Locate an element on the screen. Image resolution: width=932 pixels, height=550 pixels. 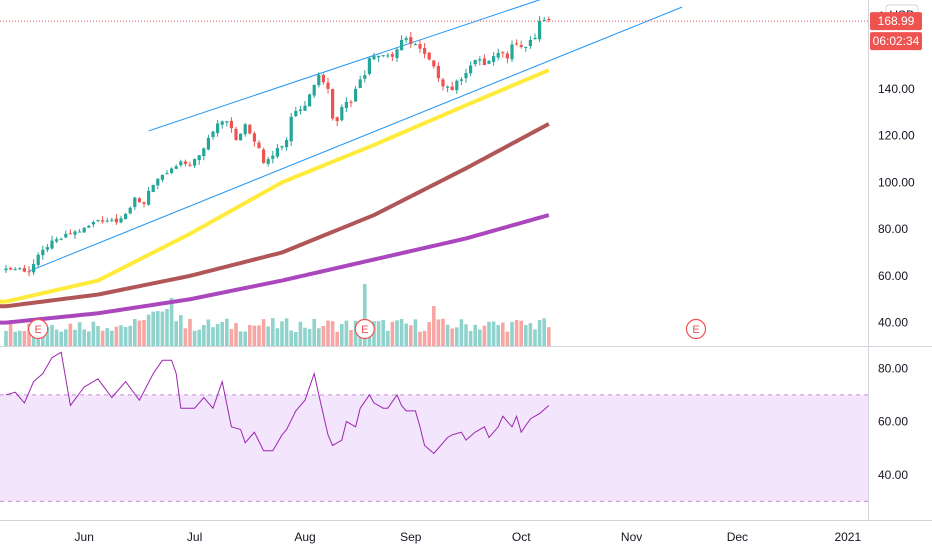
price-tick-label: 100.00 is located at coordinates (896, 182).